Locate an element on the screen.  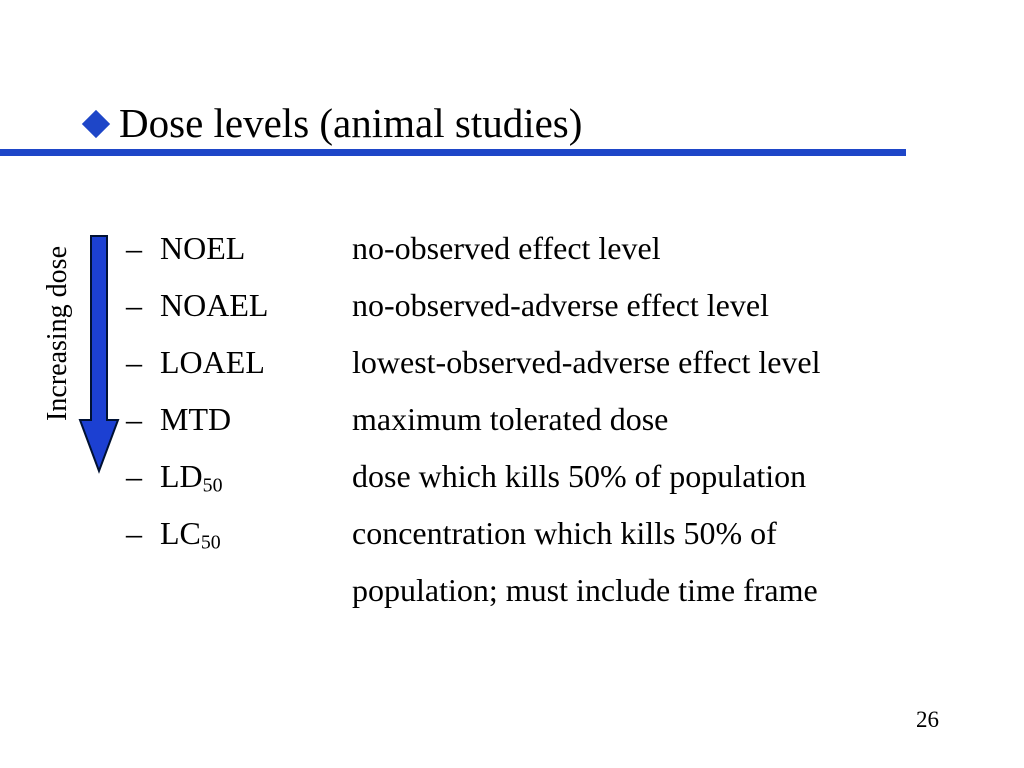
list-item: – NOAEL no-observed-adverse effect level is located at coordinates (541, 305).